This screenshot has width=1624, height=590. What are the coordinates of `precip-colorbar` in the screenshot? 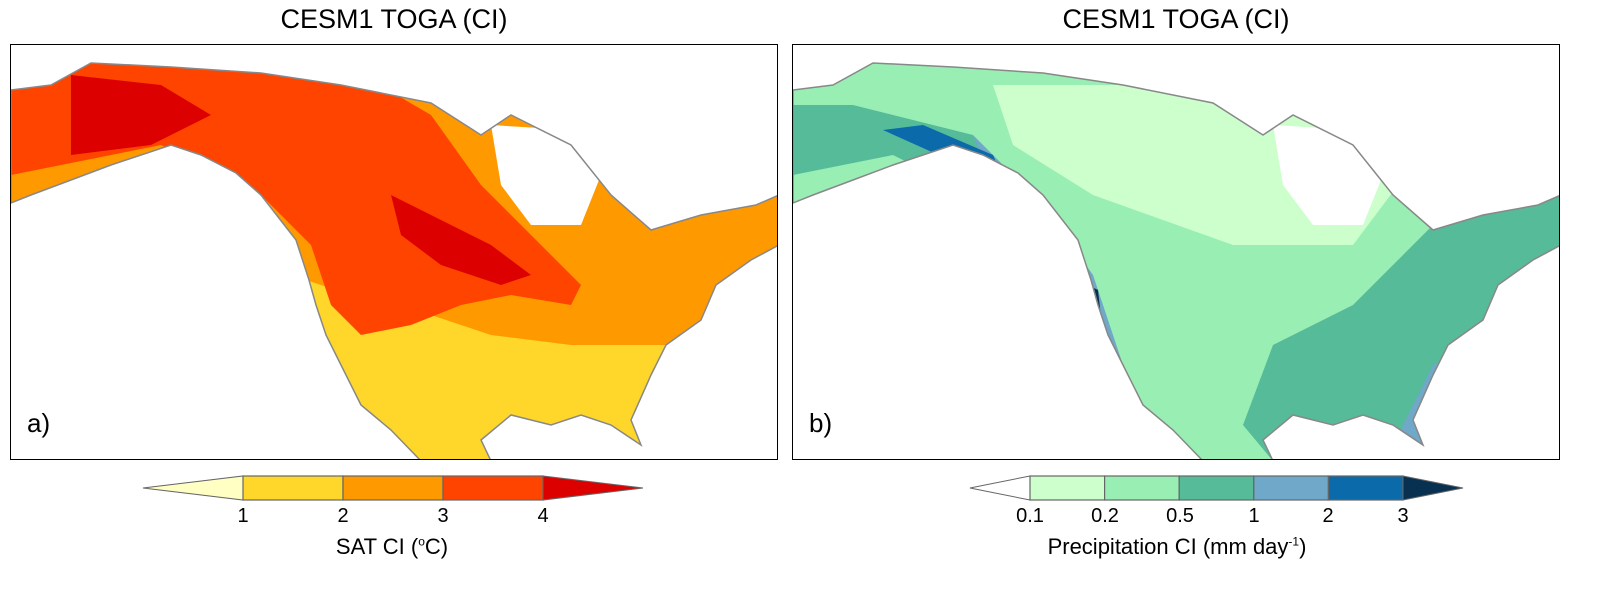 It's located at (1216, 488).